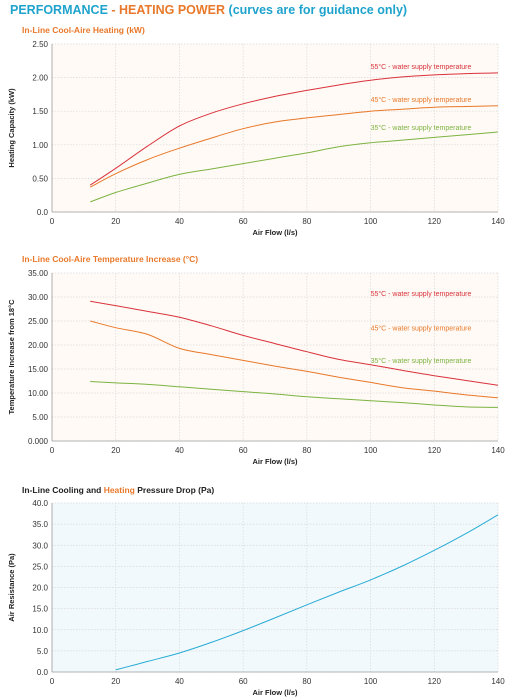 This screenshot has width=521, height=700. What do you see at coordinates (59, 10) in the screenshot?
I see `header-performance: PERFORMANCE` at bounding box center [59, 10].